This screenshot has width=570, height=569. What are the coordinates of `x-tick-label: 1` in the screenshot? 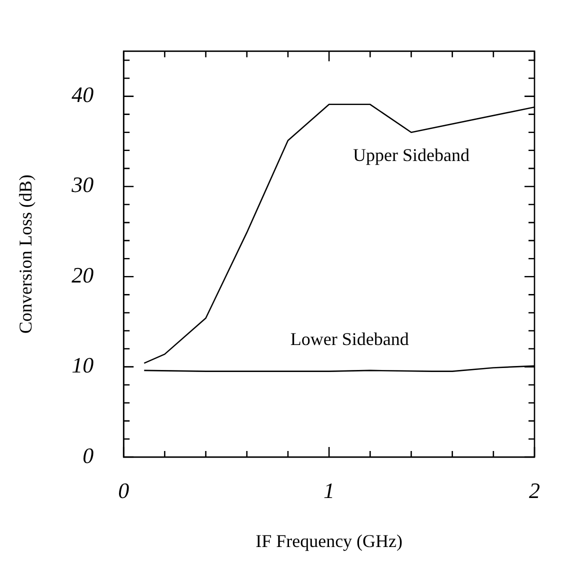 It's located at (329, 490).